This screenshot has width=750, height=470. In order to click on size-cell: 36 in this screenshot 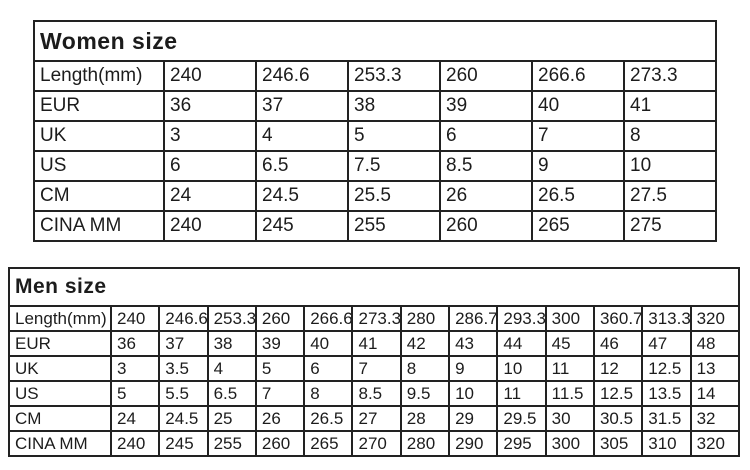, I will do `click(135, 343)`.